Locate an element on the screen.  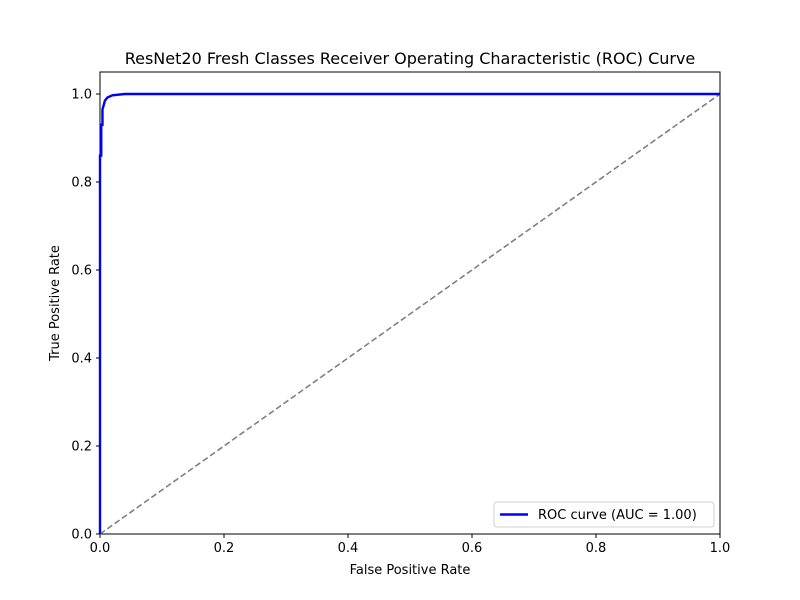
y-tick-label: 1.0 is located at coordinates (81, 95).